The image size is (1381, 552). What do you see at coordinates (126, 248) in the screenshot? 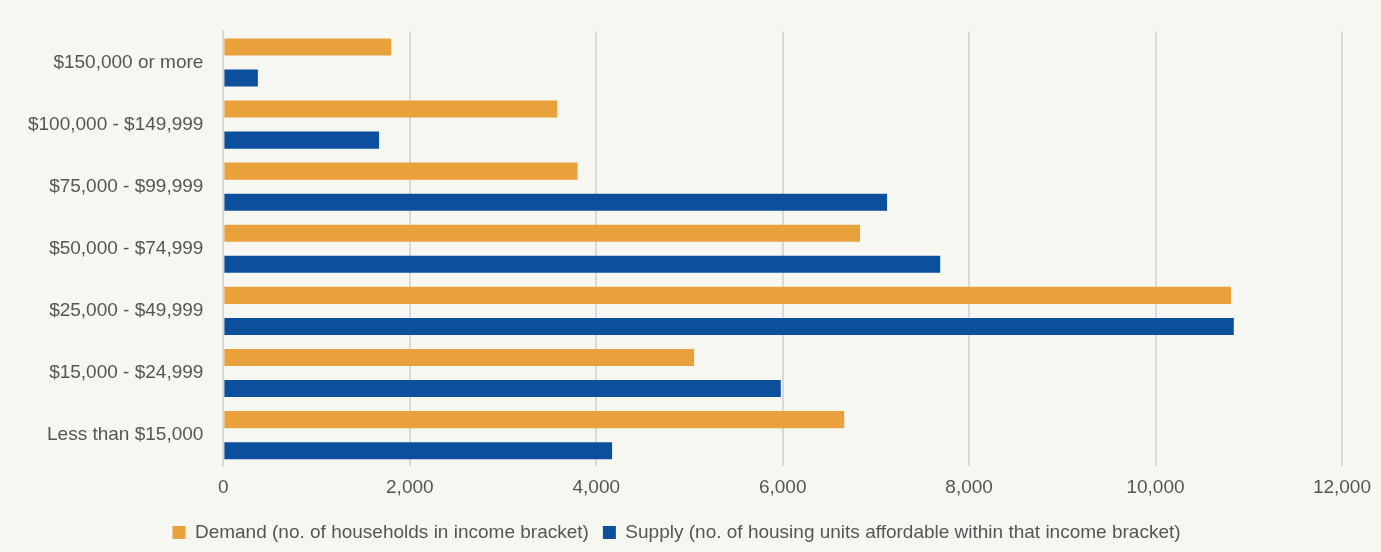
I see `y-tick-label: $50,000 - $74,999` at bounding box center [126, 248].